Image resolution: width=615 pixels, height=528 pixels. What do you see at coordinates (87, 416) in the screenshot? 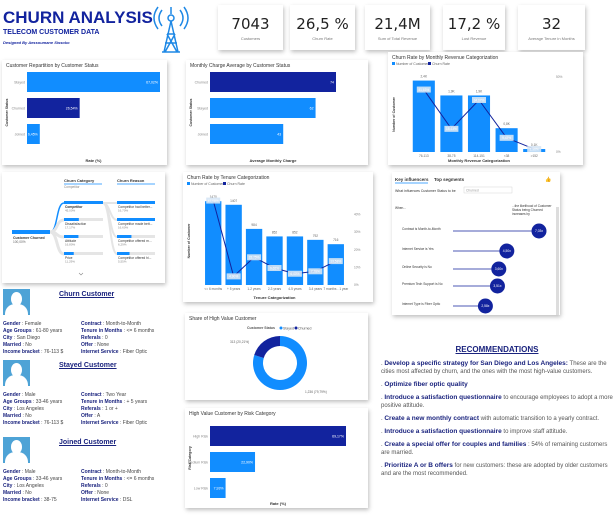
I see `field-label: Offer` at bounding box center [87, 416].